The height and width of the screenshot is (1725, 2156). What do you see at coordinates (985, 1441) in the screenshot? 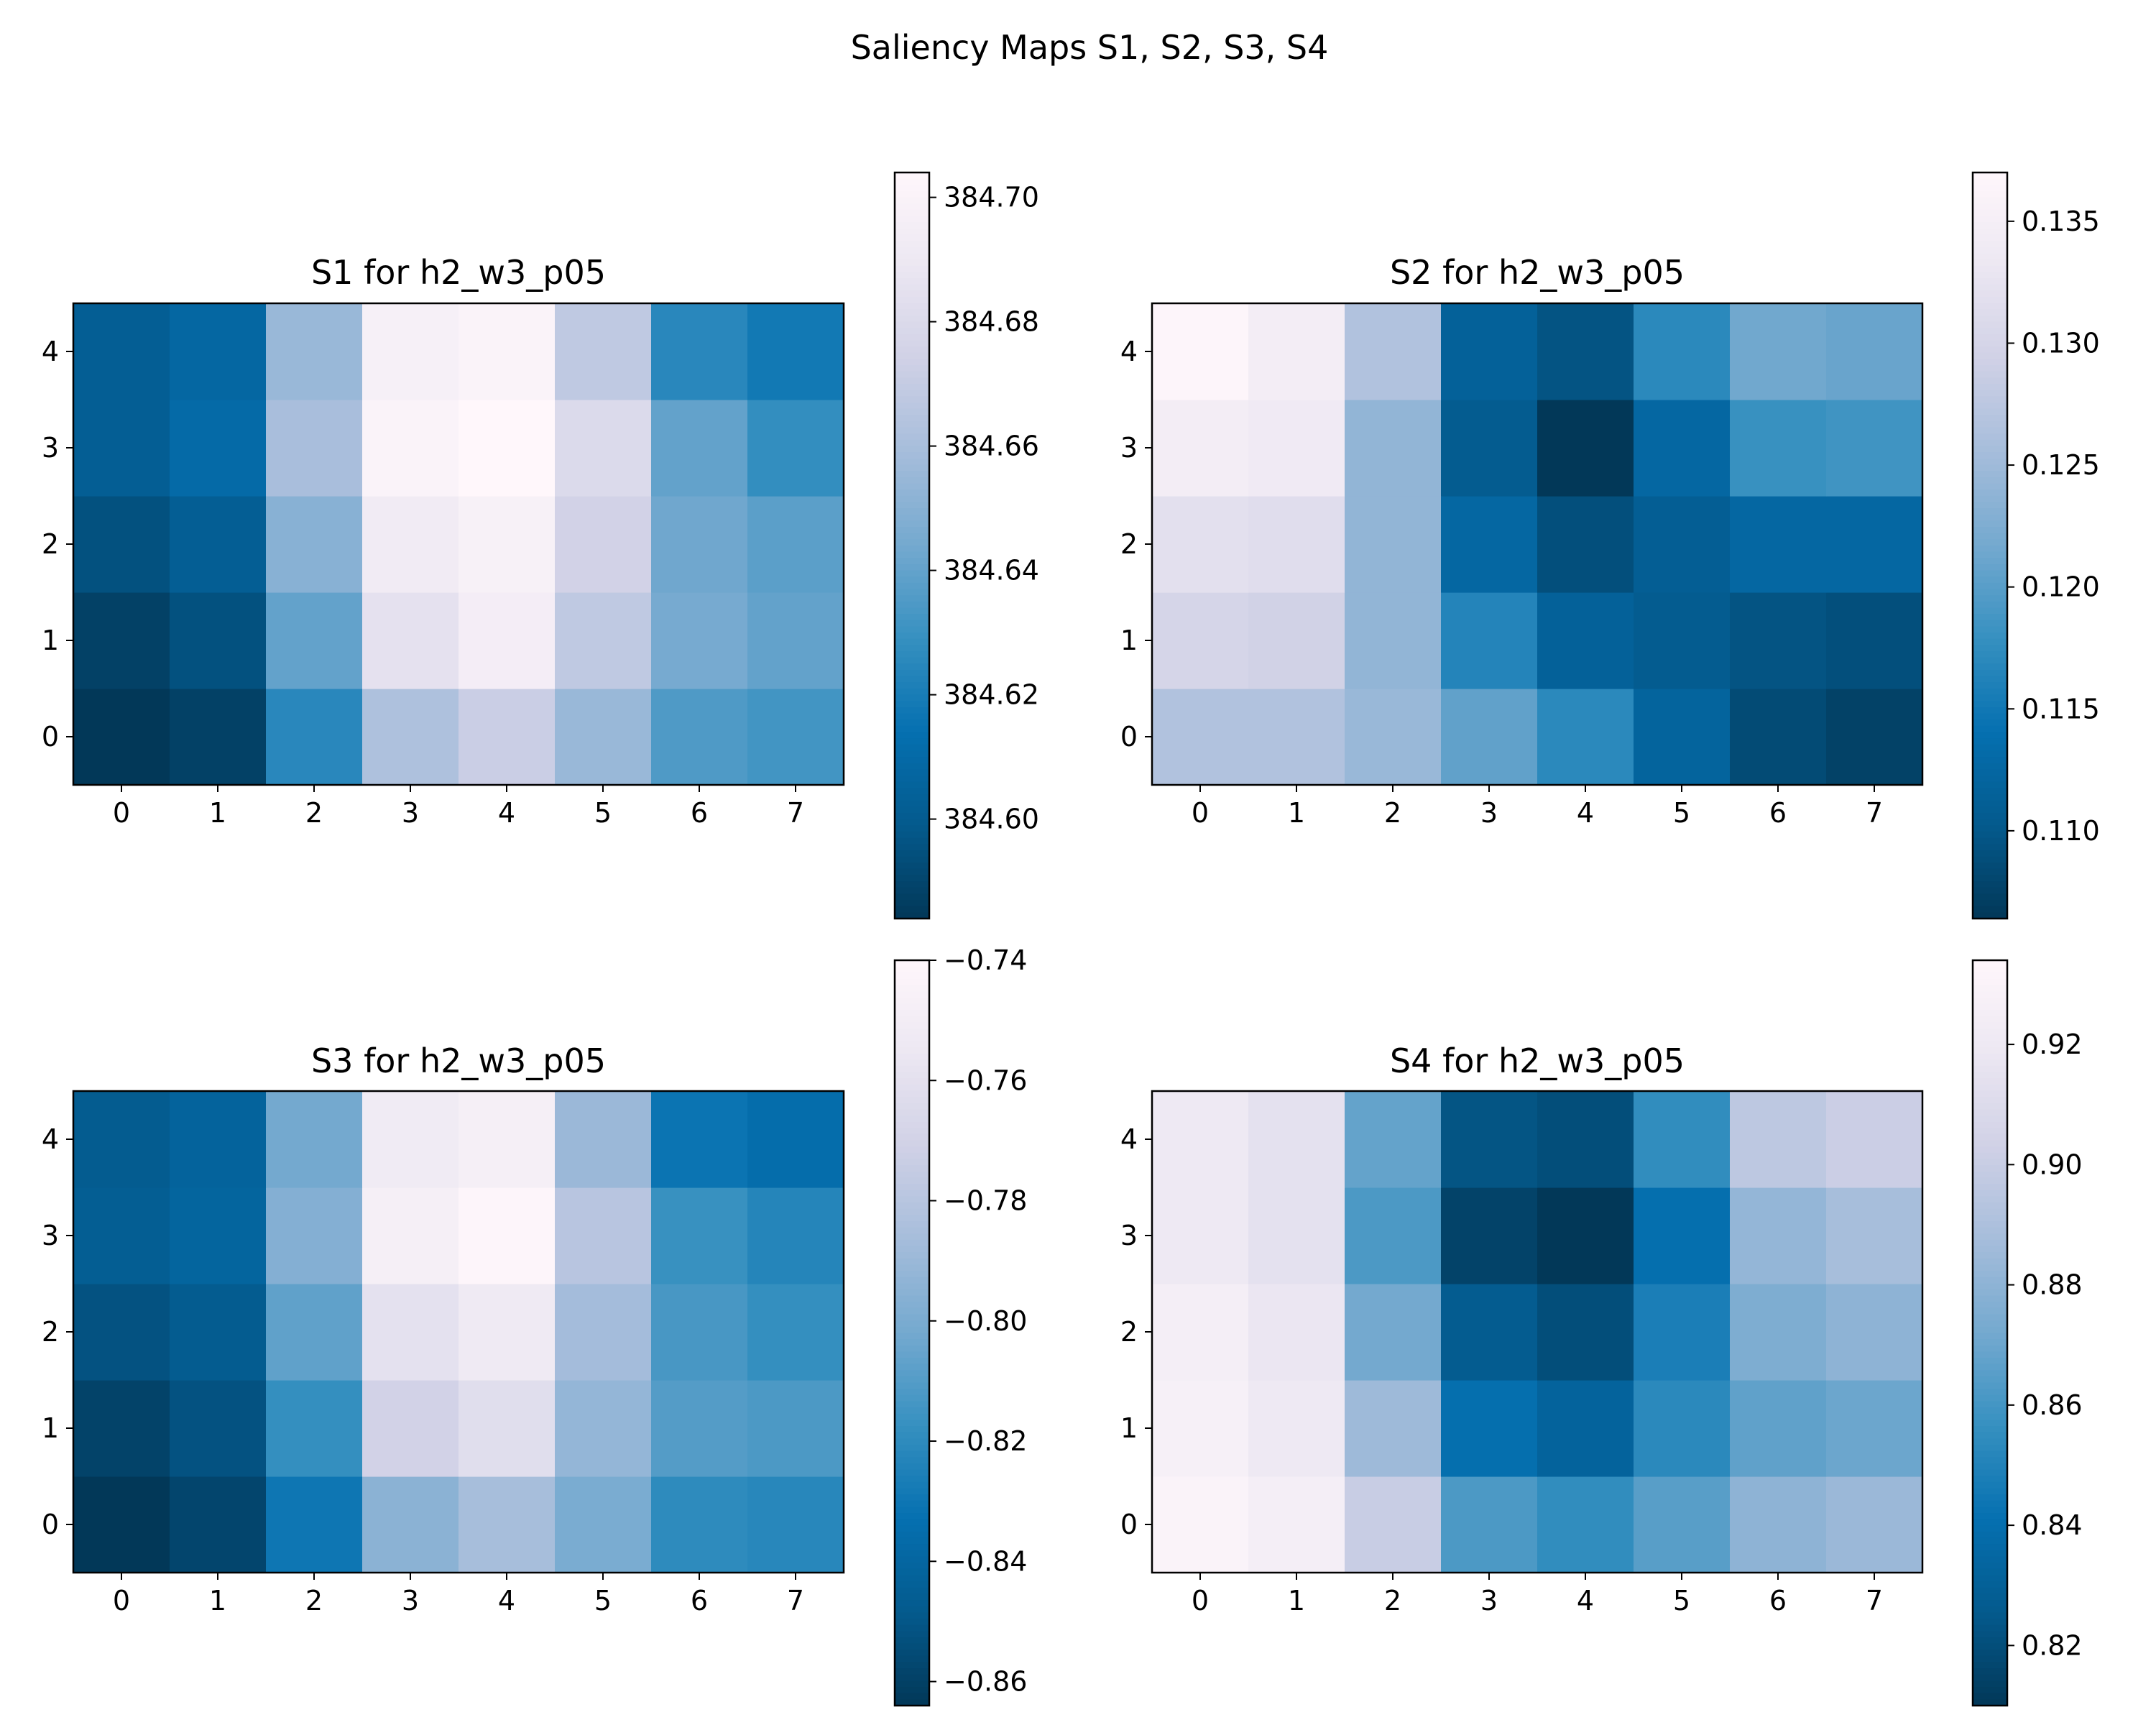
I see `colorbar-tick-label: −0.82` at bounding box center [985, 1441].